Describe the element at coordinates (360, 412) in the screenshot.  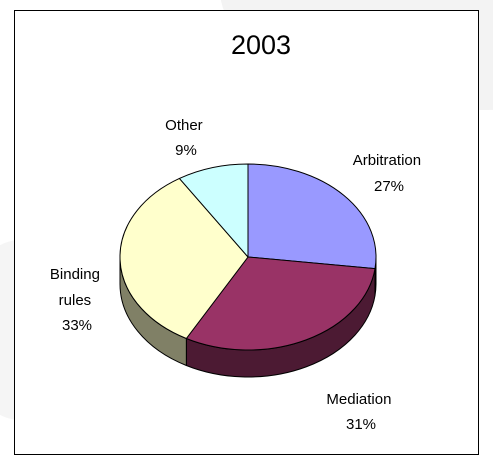
I see `label-mediation: Mediation 31%` at that location.